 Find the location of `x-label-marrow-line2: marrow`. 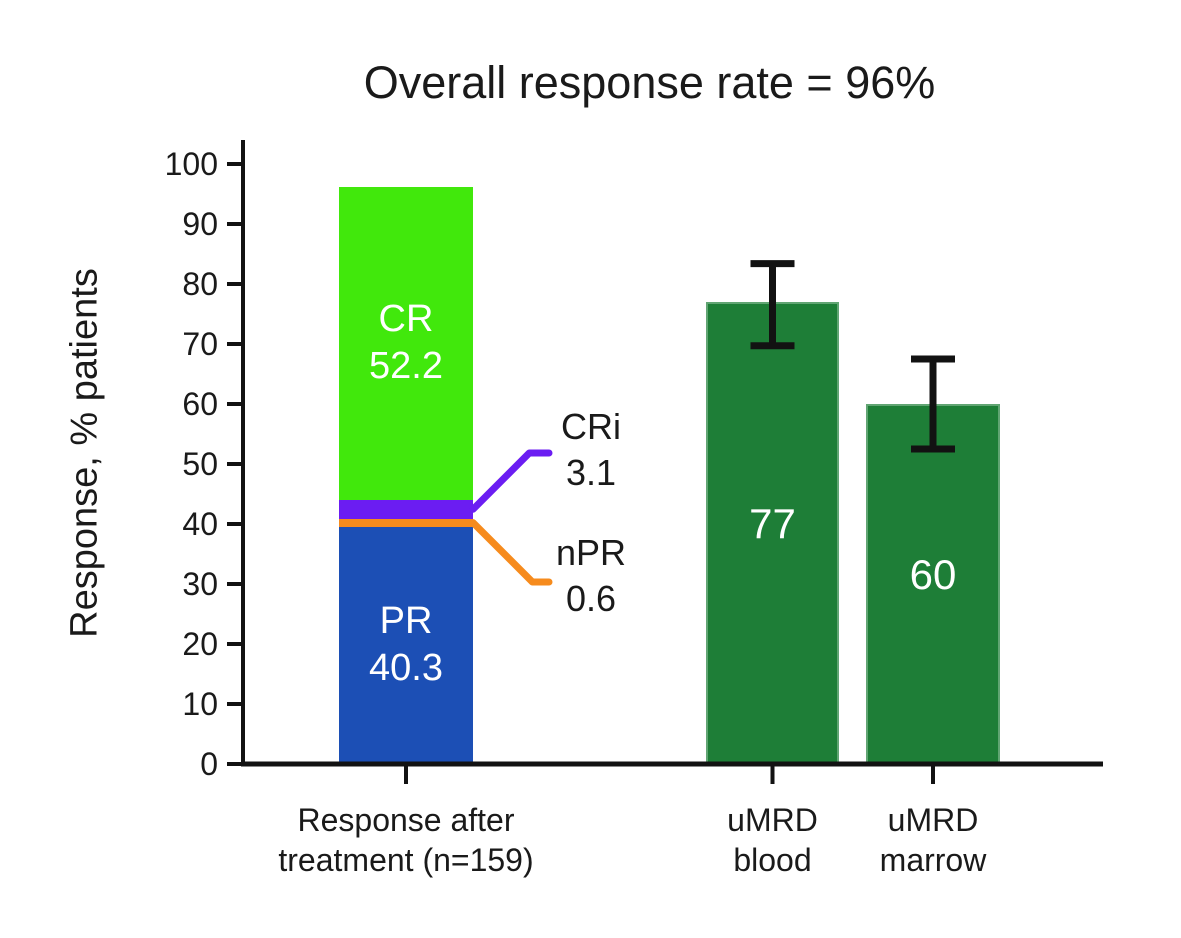

x-label-marrow-line2: marrow is located at coordinates (933, 860).